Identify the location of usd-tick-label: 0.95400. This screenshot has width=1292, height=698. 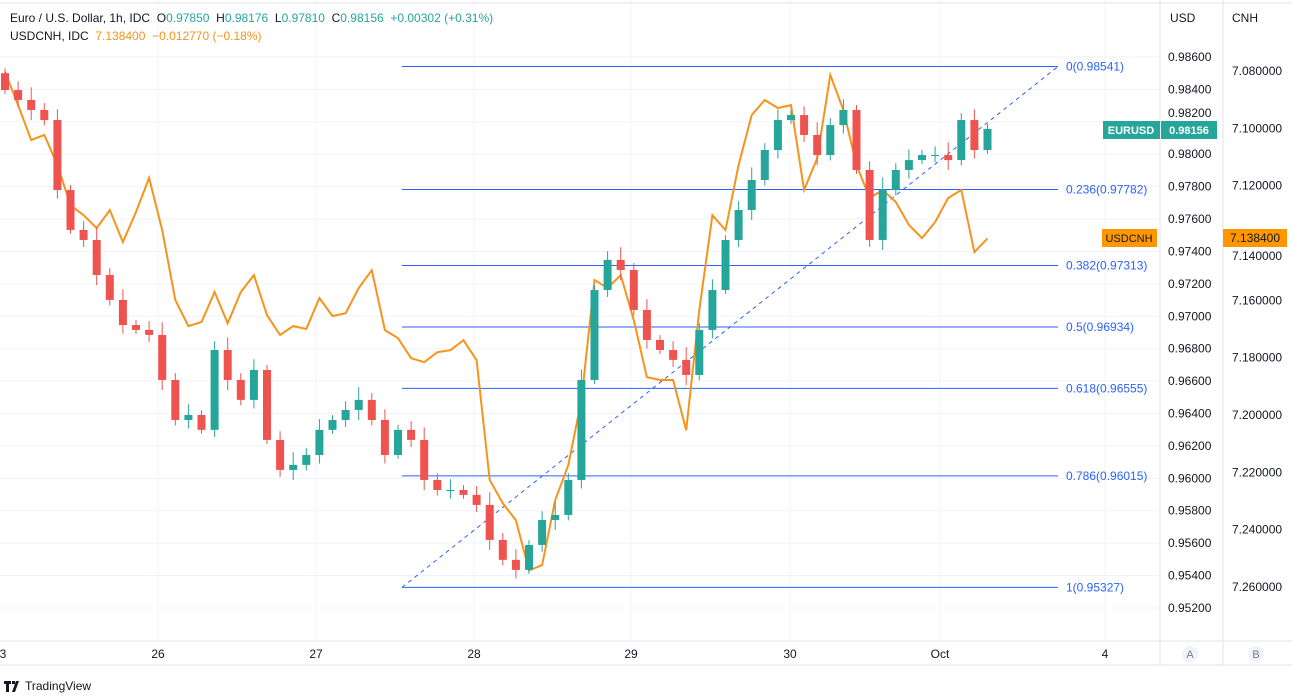
(1190, 576).